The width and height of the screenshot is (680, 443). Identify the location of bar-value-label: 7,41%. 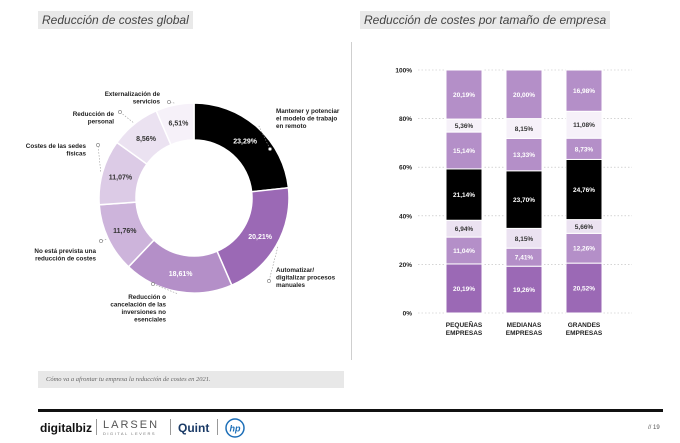
(524, 258).